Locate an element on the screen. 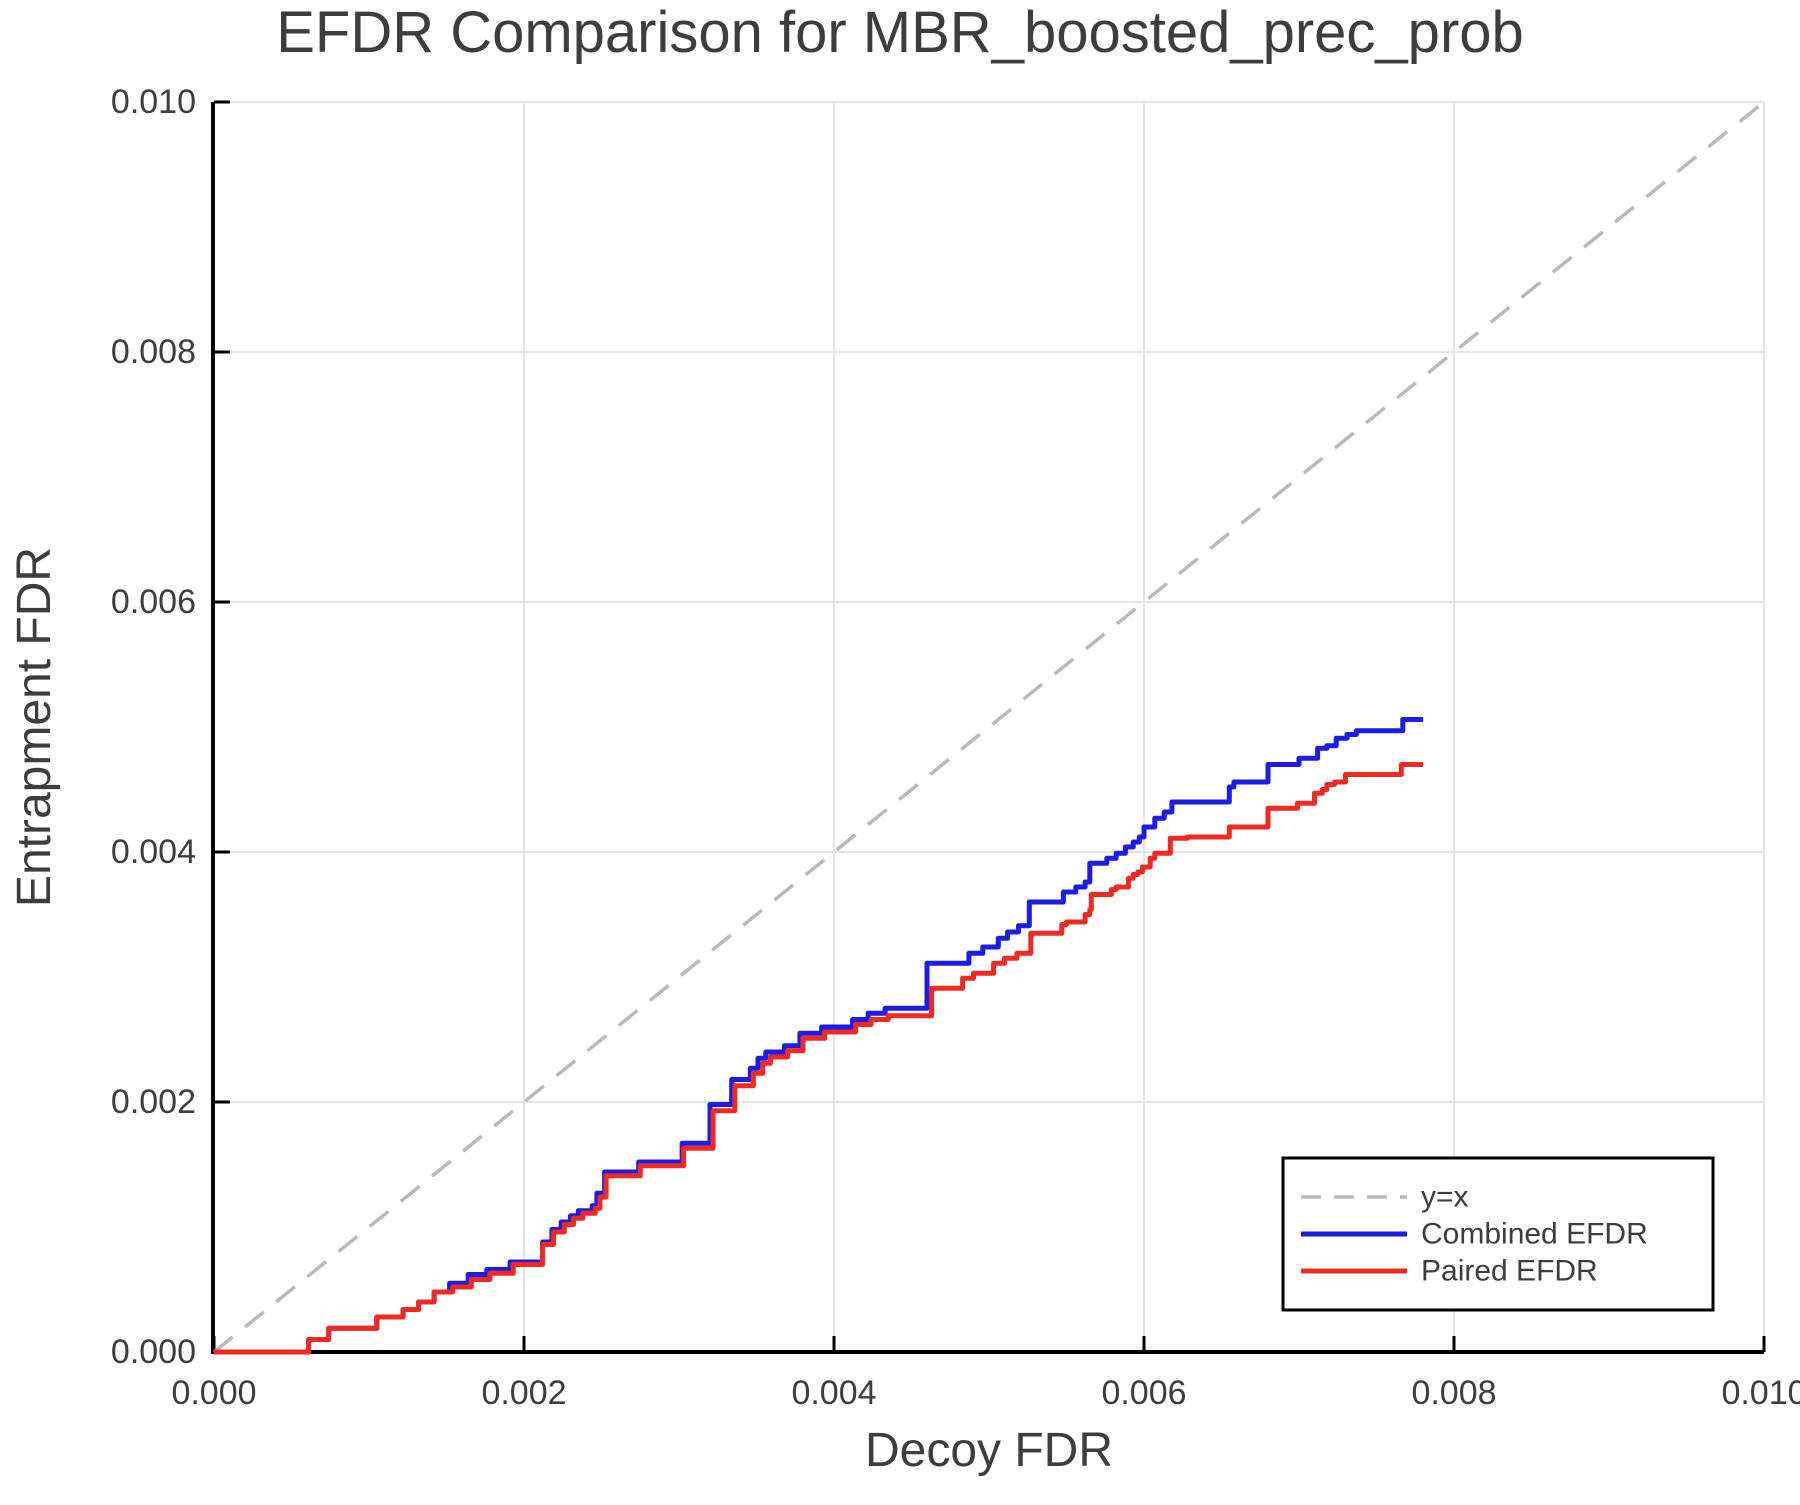 This screenshot has height=1505, width=1800. x-axis-label: Decoy FDR is located at coordinates (989, 1450).